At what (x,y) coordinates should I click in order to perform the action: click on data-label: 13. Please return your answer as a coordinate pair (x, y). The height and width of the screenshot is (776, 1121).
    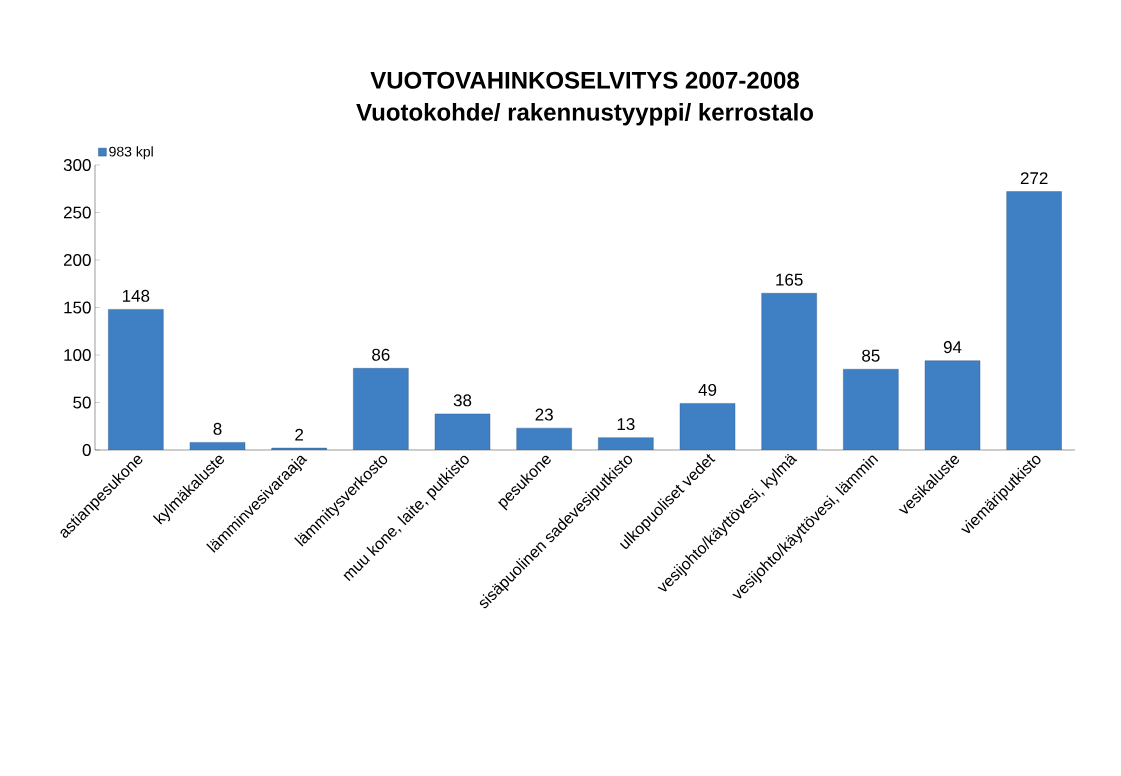
    Looking at the image, I should click on (626, 424).